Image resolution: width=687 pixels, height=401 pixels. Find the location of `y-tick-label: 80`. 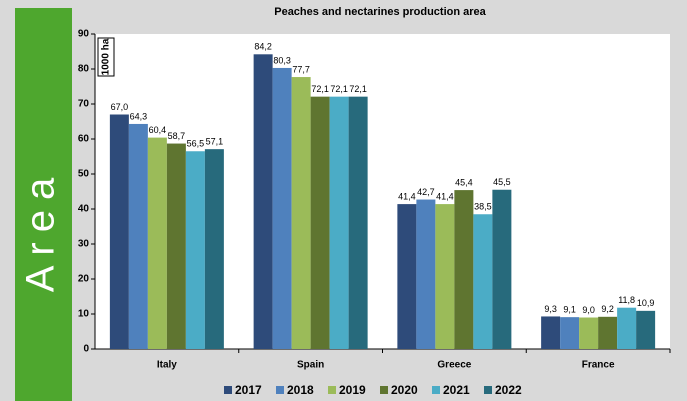

y-tick-label: 80 is located at coordinates (84, 69).